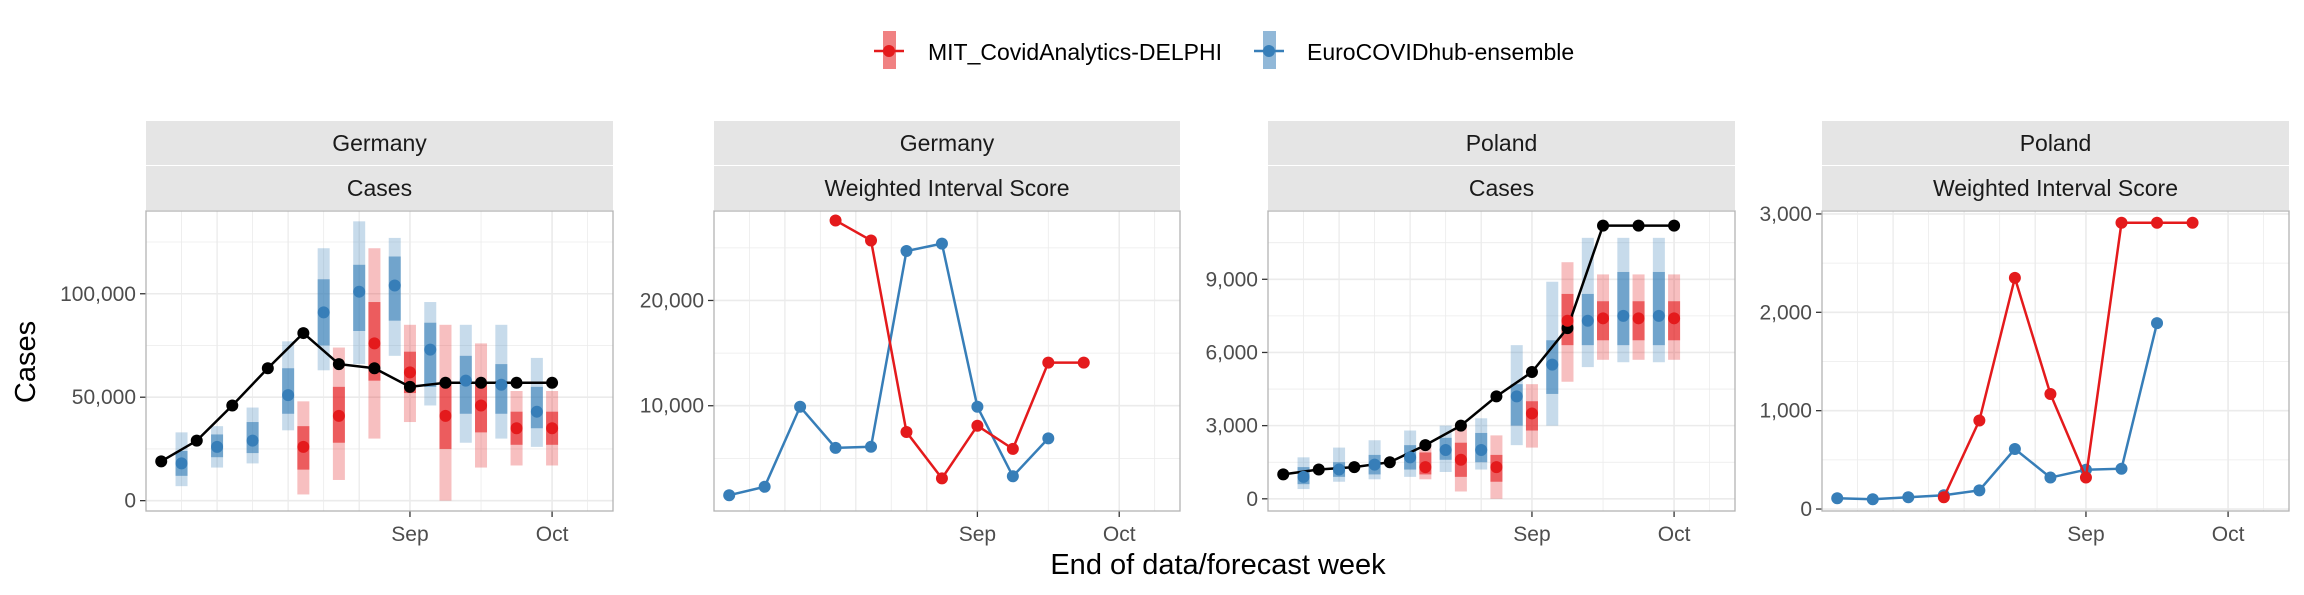 This screenshot has height=595, width=2304. I want to click on y-tick-label: 100,000, so click(98, 294).